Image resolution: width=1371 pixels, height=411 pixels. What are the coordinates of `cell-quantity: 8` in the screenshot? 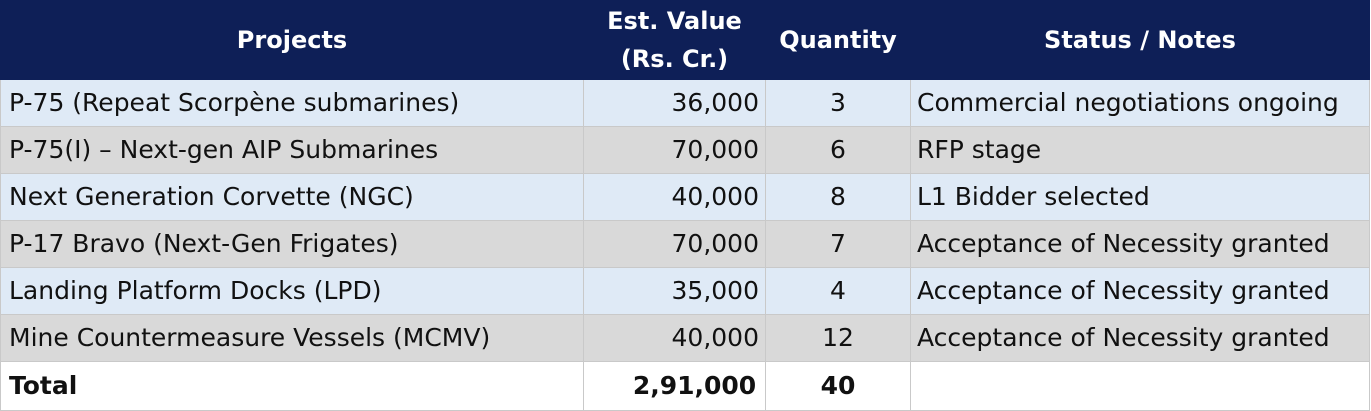 It's located at (838, 197).